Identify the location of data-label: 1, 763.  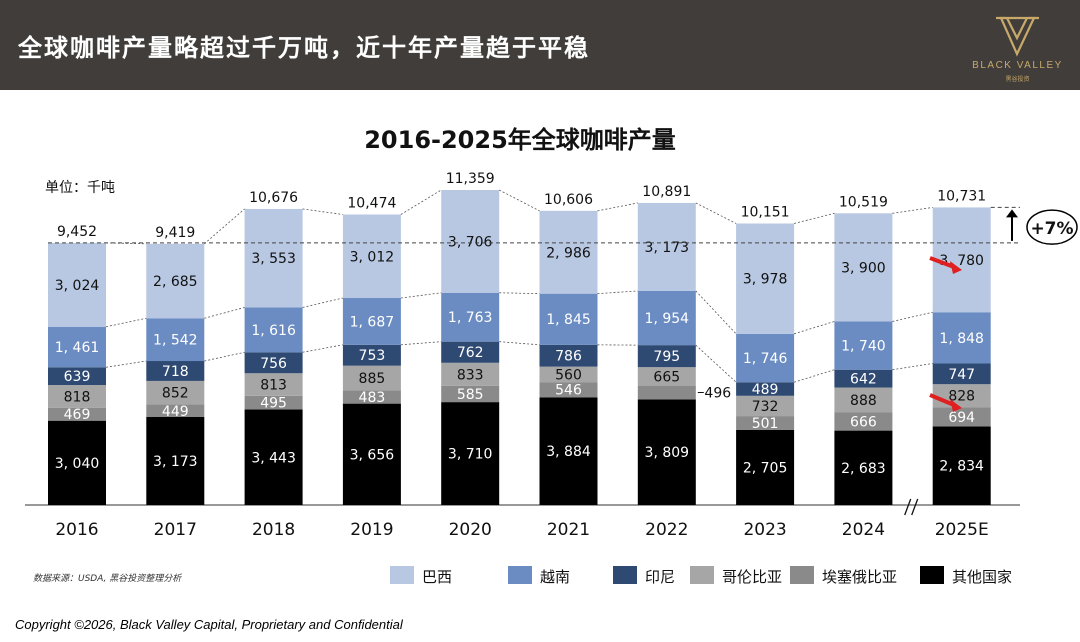
(470, 318).